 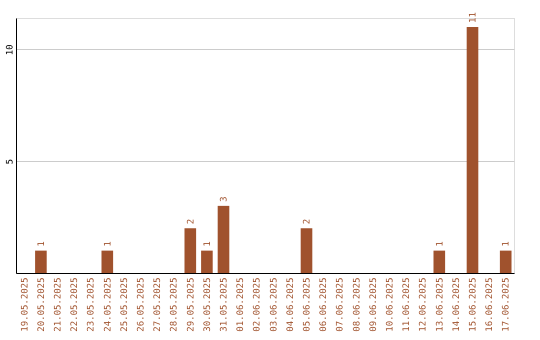 I want to click on x-tick-label: 29.05.2025, so click(x=191, y=305).